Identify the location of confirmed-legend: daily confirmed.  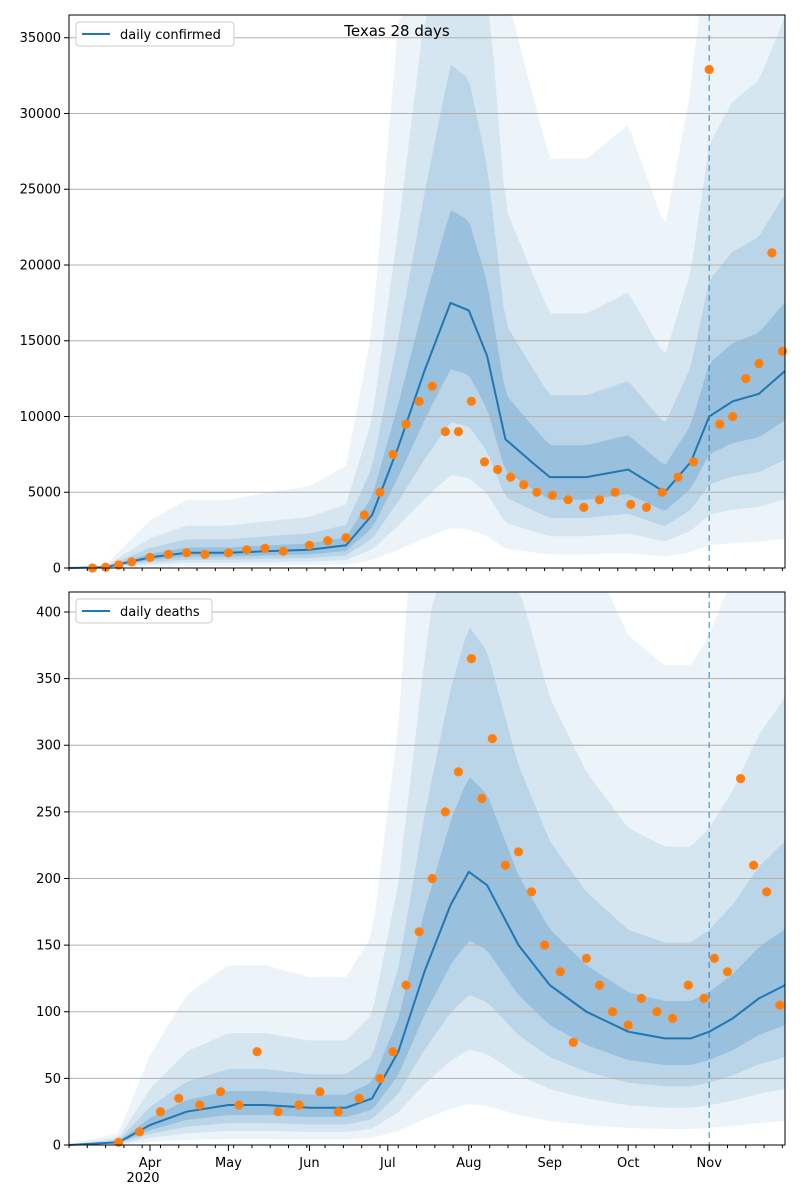
(155, 34).